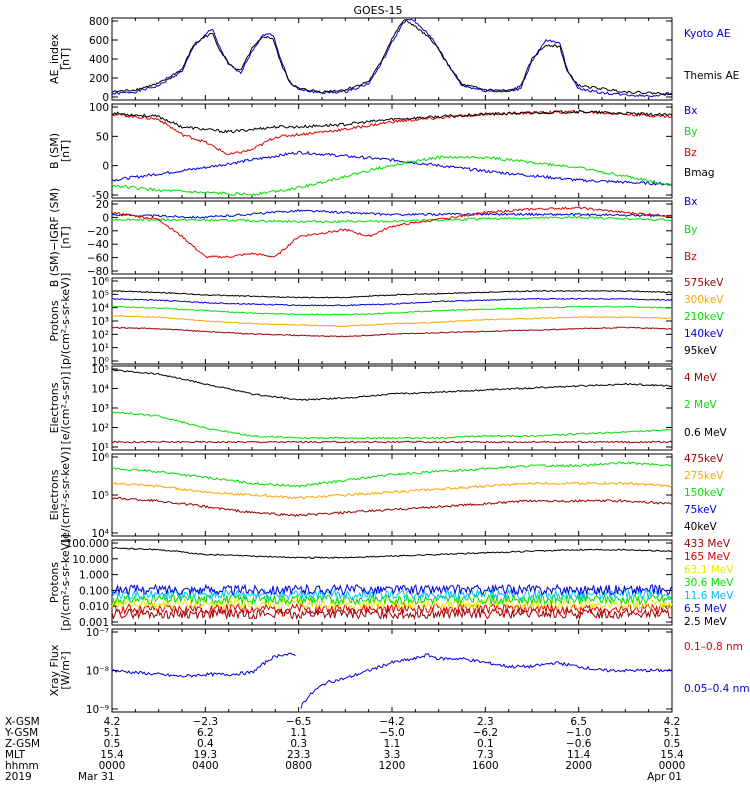 The width and height of the screenshot is (750, 800). I want to click on legend-bz: Bz, so click(690, 257).